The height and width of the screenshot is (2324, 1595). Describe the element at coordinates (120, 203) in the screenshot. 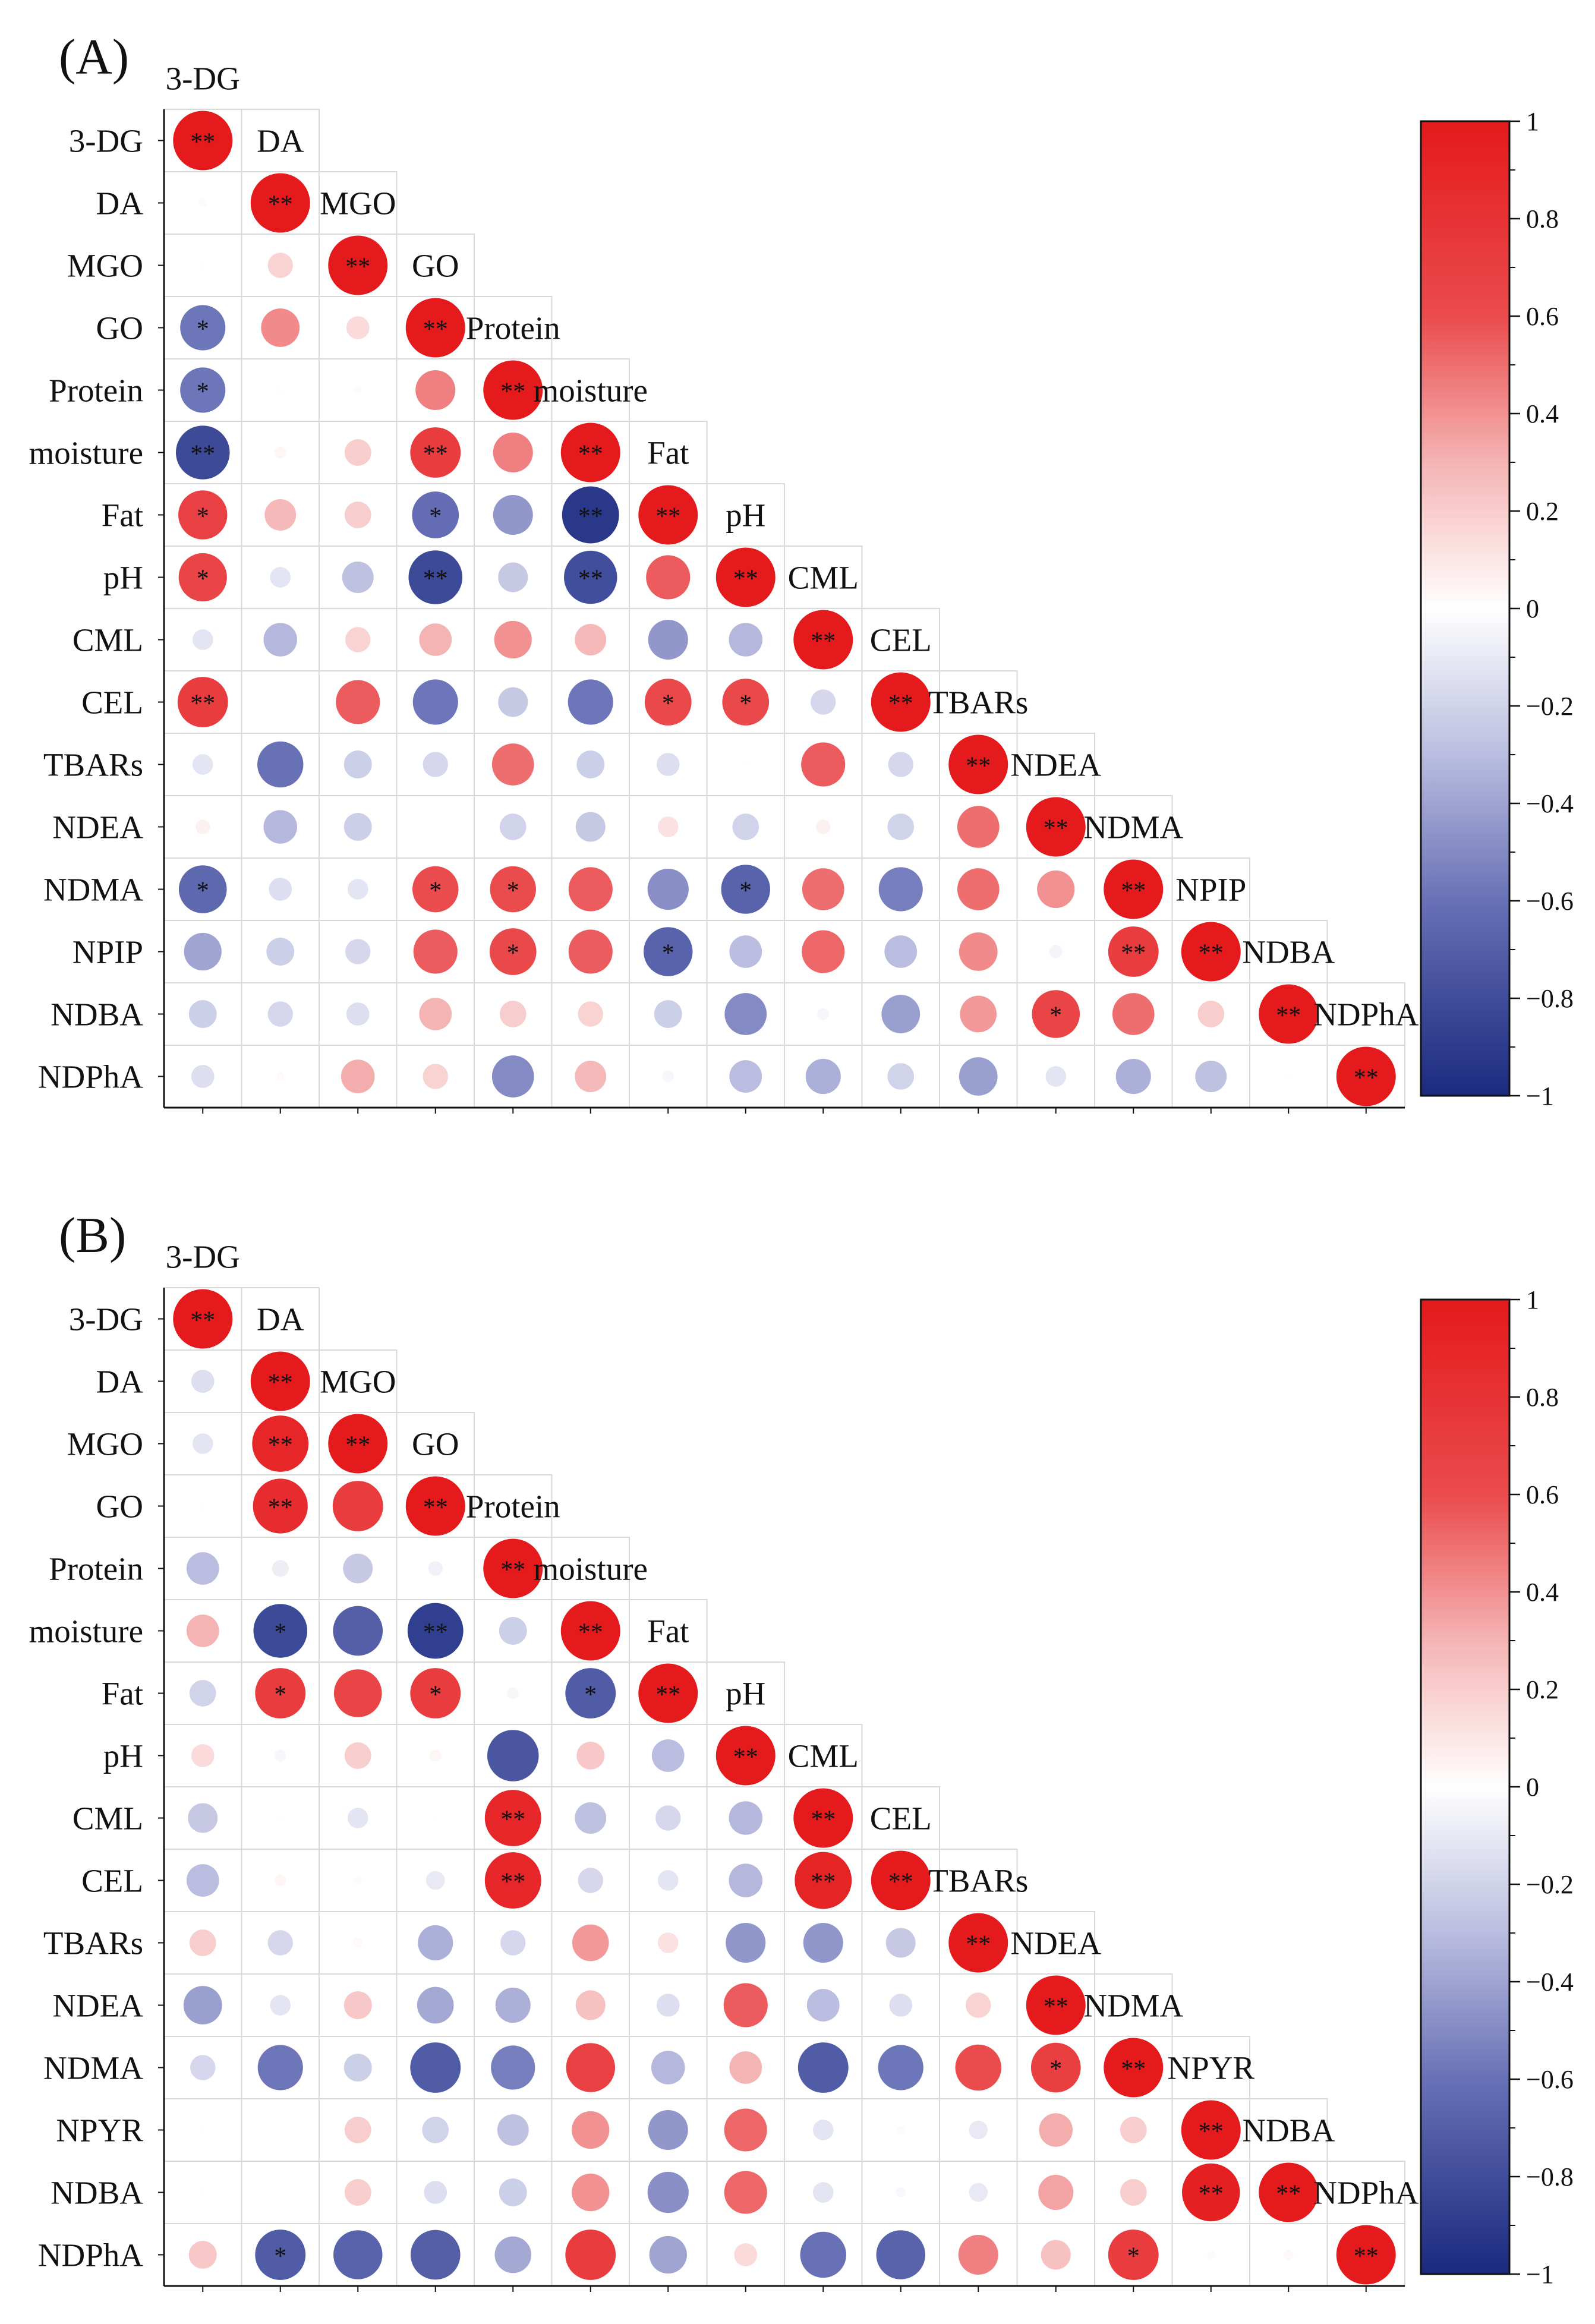

I see `row-label: DA` at that location.